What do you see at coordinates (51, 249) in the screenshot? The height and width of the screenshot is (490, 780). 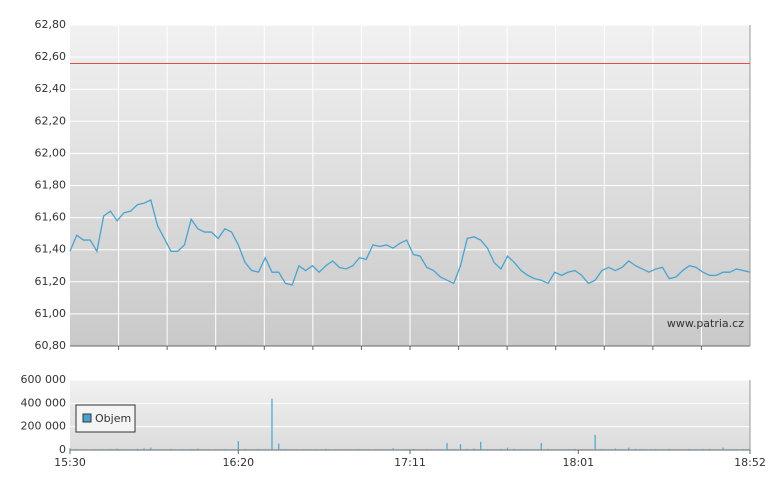 I see `y-tick-label: 61,40` at bounding box center [51, 249].